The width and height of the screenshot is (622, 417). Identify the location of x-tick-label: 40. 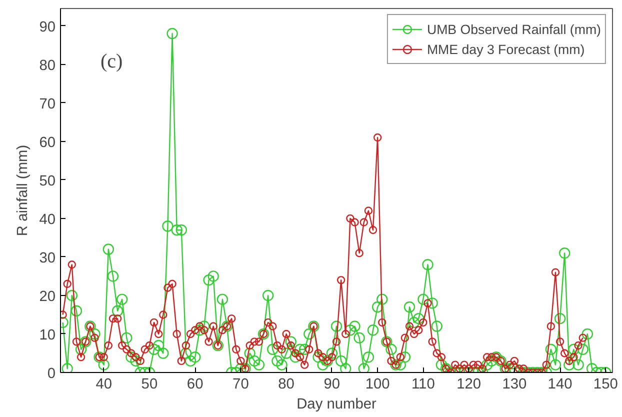
(104, 384).